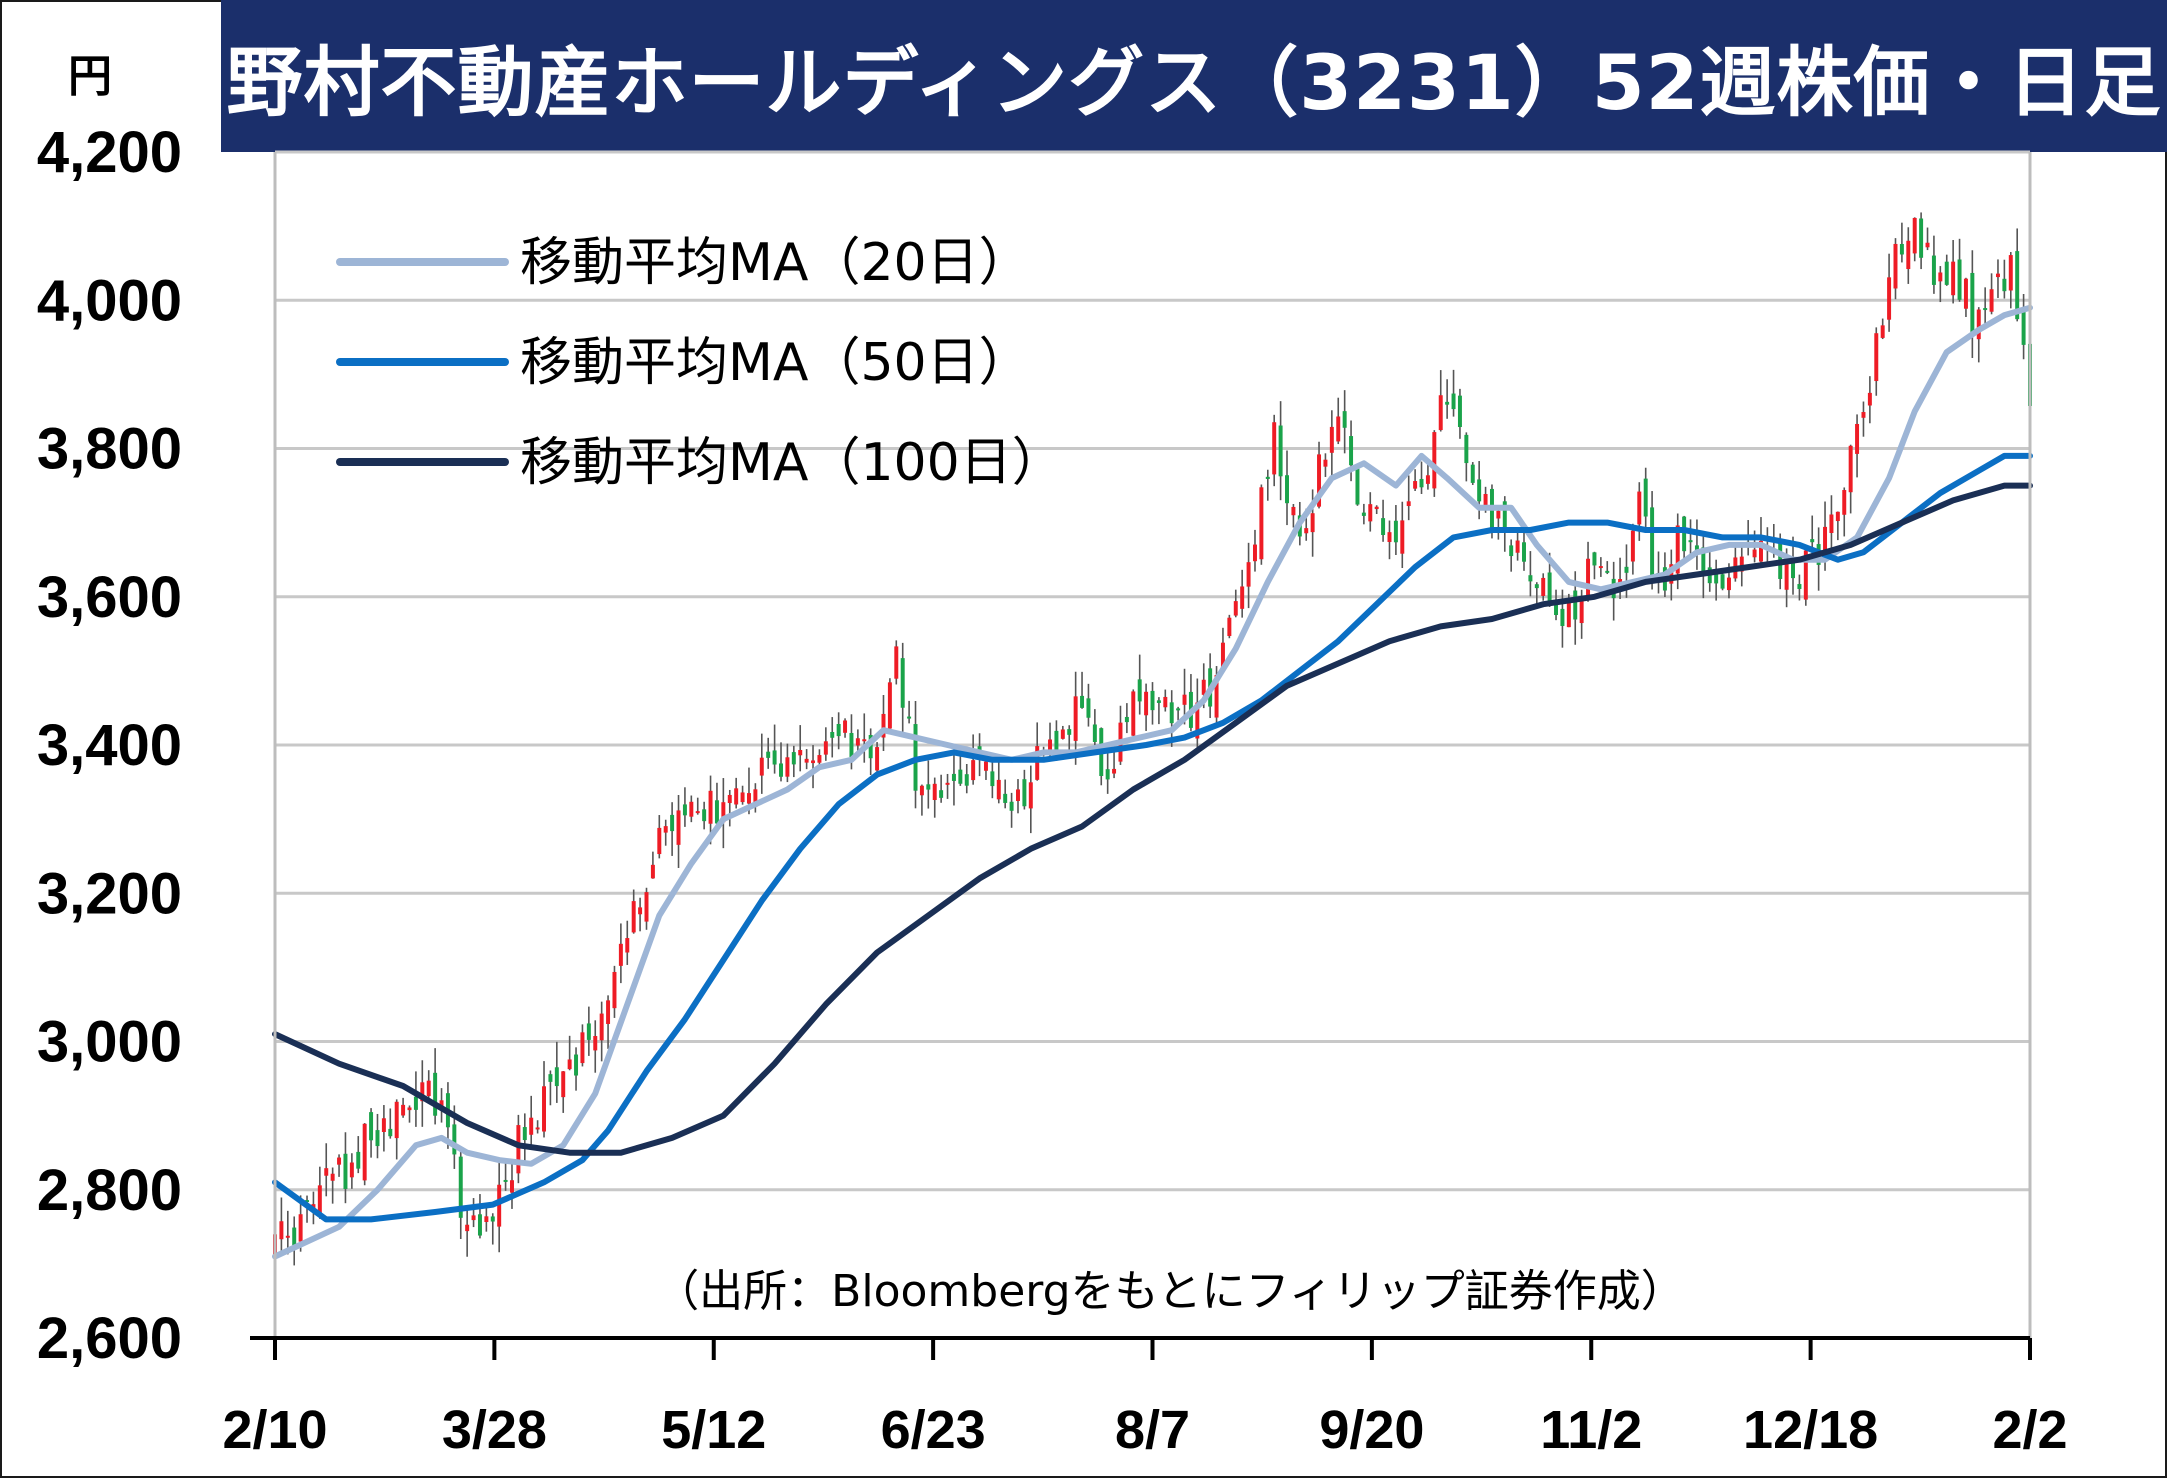  I want to click on x-tick-label: 12/18, so click(1810, 1430).